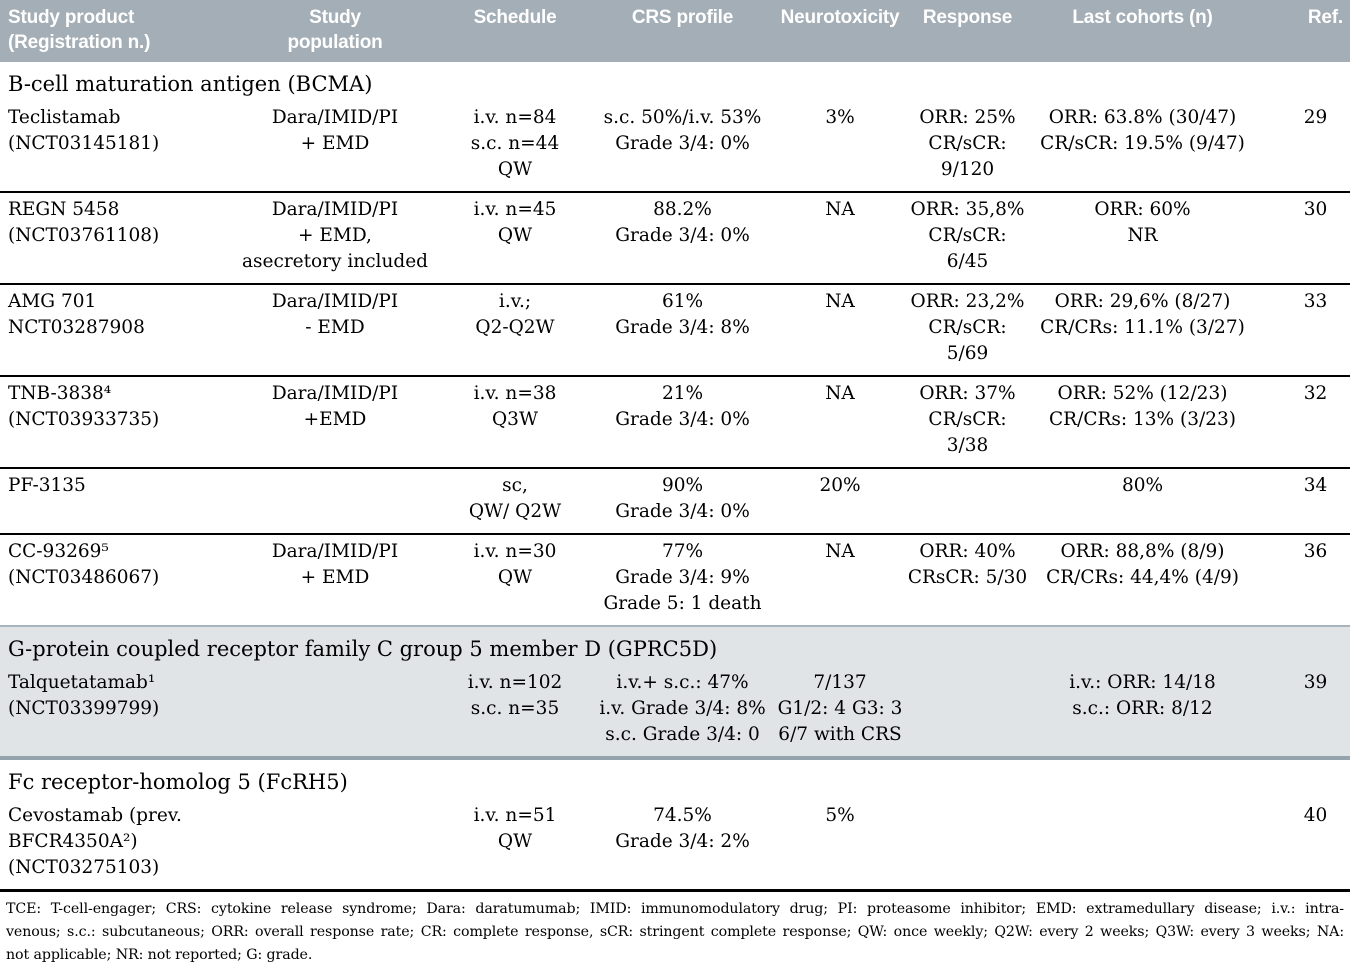 This screenshot has height=967, width=1350. What do you see at coordinates (515, 708) in the screenshot?
I see `cell-line: s.c. n=35` at bounding box center [515, 708].